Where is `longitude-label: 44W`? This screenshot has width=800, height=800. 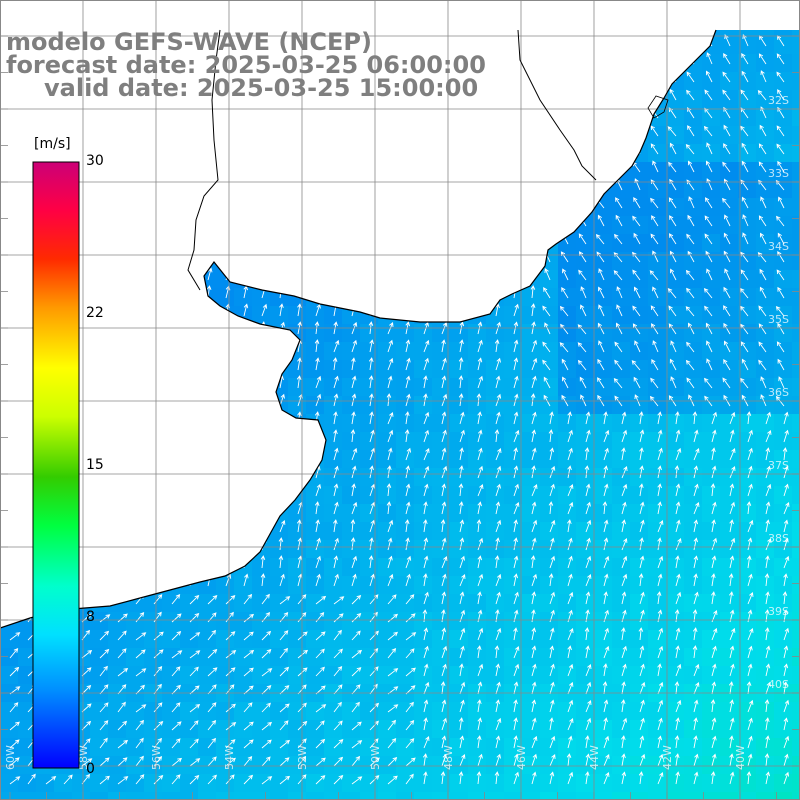
longitude-label: 44W is located at coordinates (594, 757).